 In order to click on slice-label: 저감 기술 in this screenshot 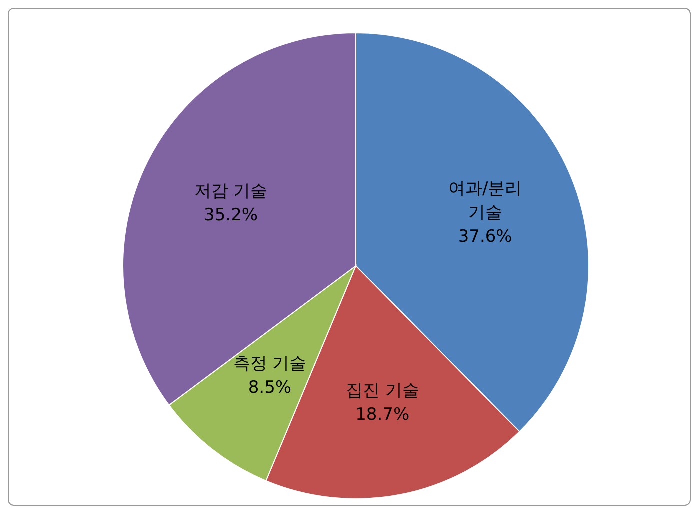, I will do `click(231, 191)`.